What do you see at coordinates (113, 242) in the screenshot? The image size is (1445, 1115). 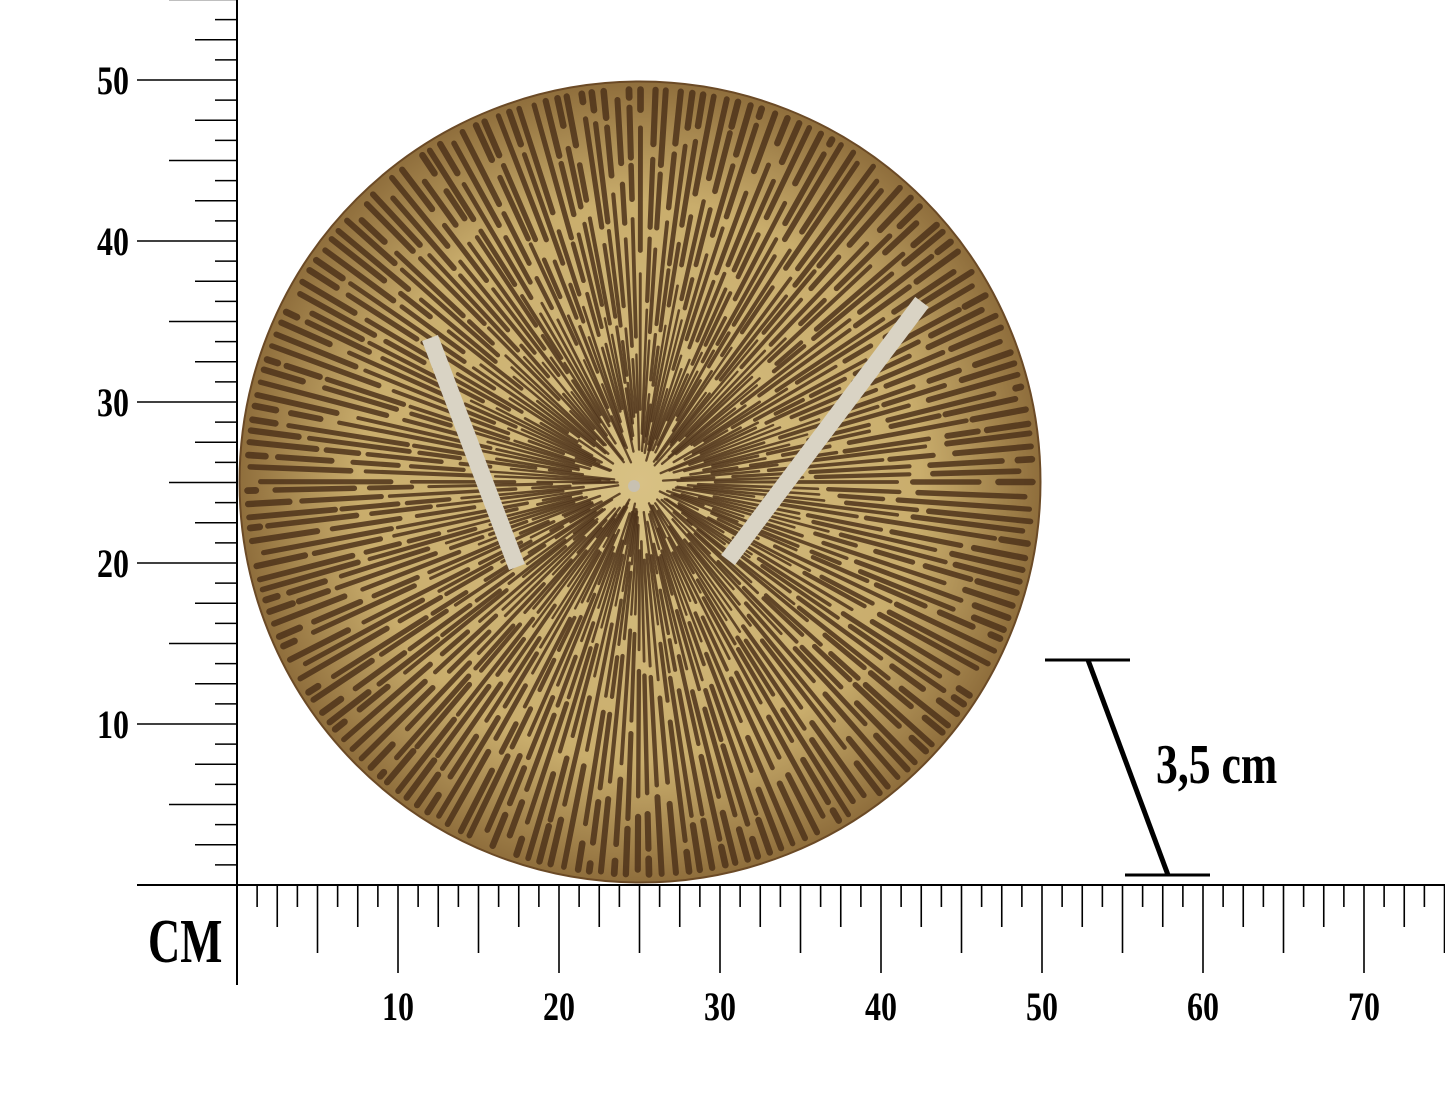 I see `y-tick-label: 40` at bounding box center [113, 242].